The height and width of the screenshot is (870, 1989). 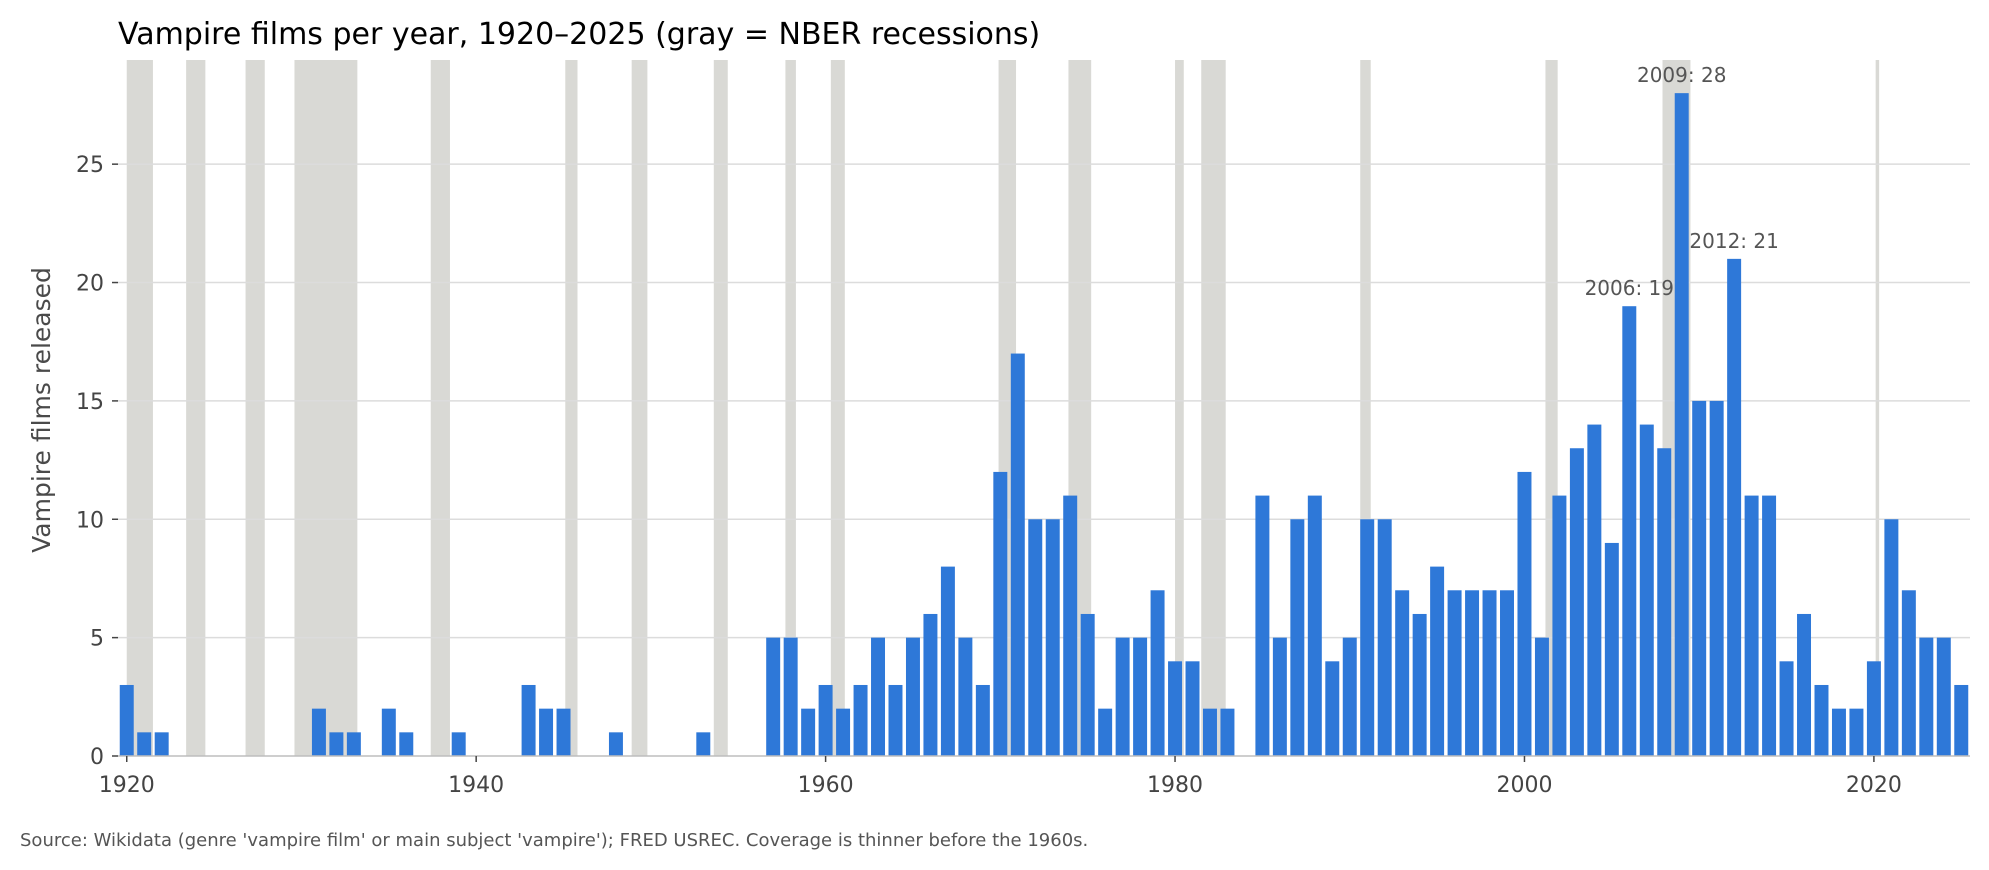 What do you see at coordinates (1175, 785) in the screenshot?
I see `x-tick-label: 1980` at bounding box center [1175, 785].